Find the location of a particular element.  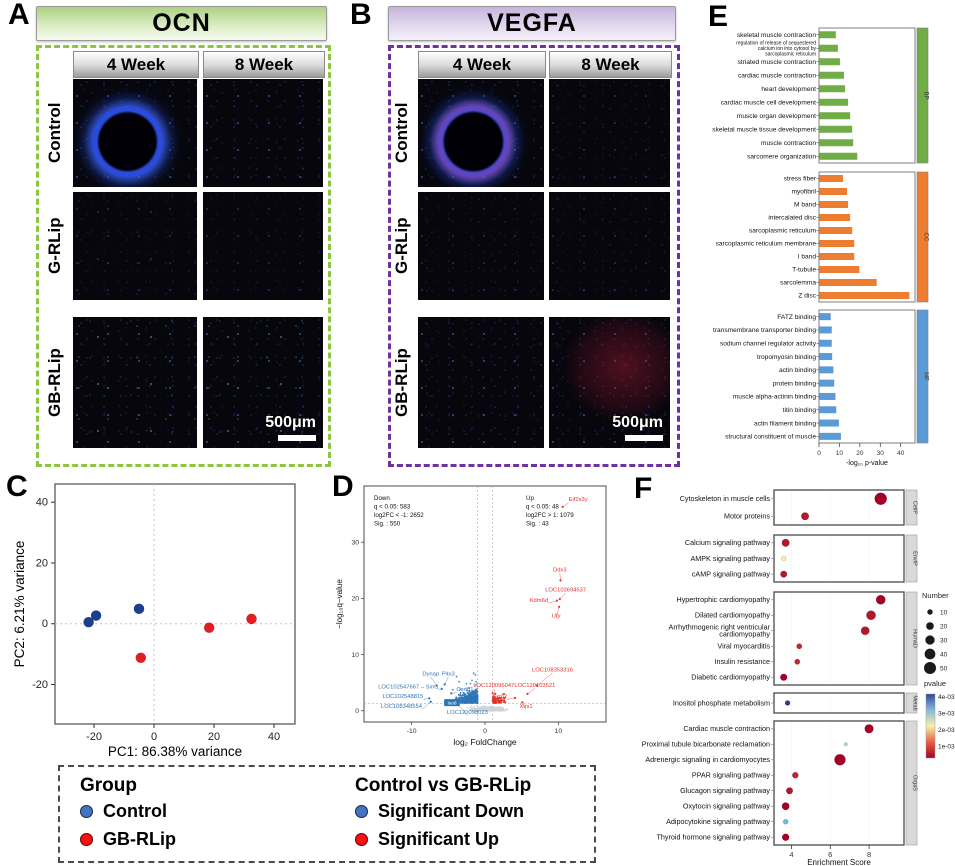

control-dot-icon is located at coordinates (86, 811).